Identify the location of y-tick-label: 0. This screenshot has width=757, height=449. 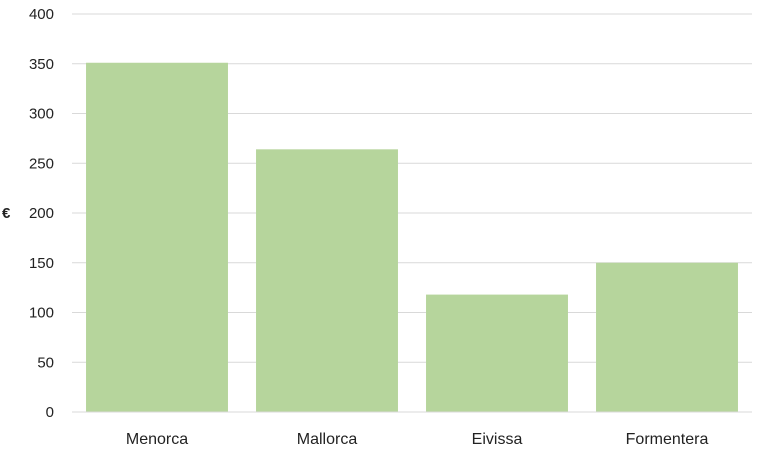
(50, 412).